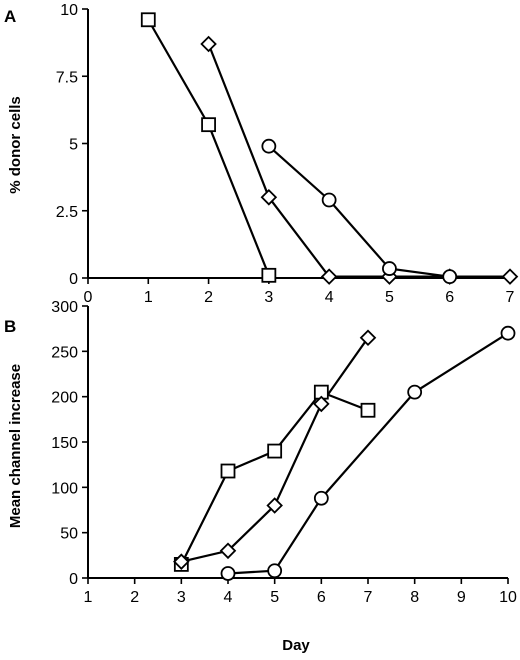 The height and width of the screenshot is (660, 520). Describe the element at coordinates (208, 147) in the screenshot. I see `panel-a-series-square-line` at that location.